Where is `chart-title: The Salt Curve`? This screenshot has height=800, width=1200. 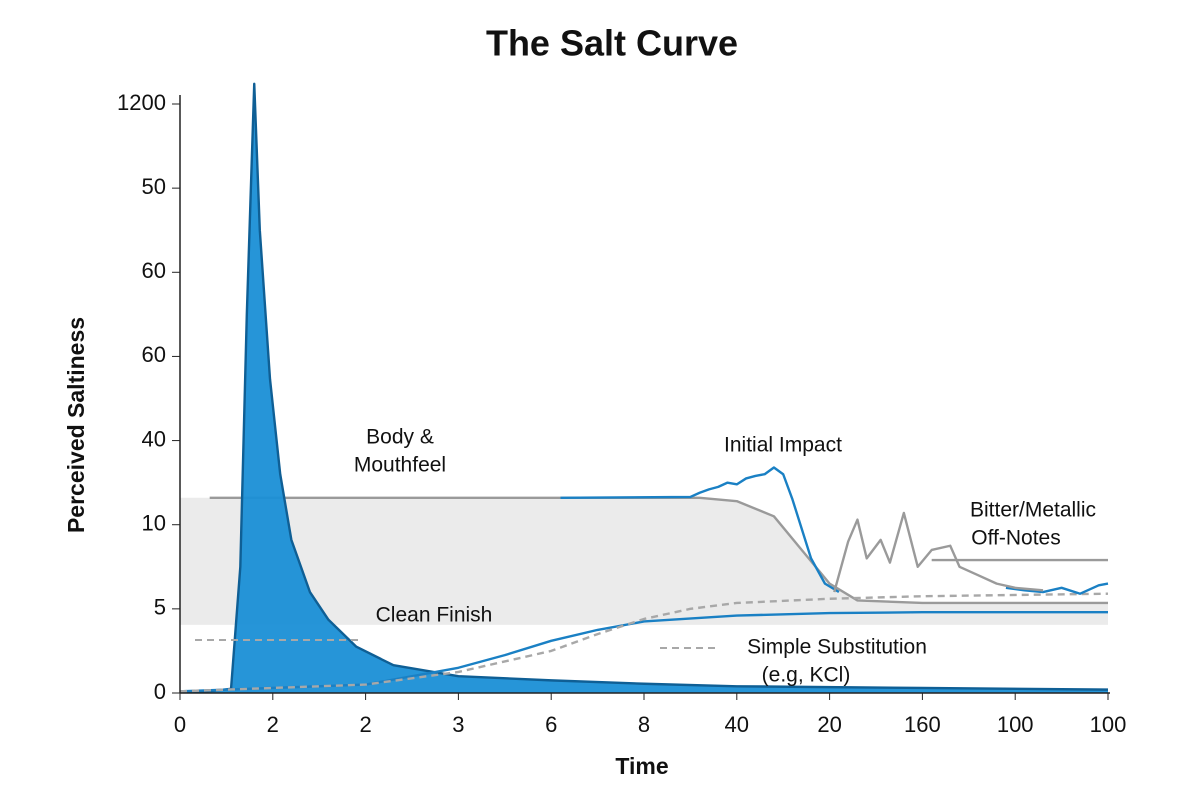 chart-title: The Salt Curve is located at coordinates (612, 43).